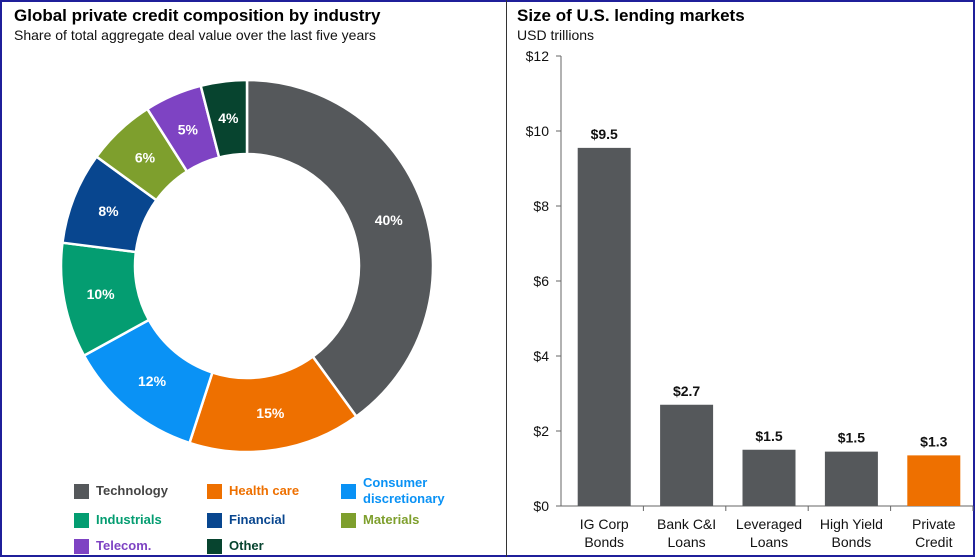 This screenshot has width=975, height=557. What do you see at coordinates (506, 278) in the screenshot?
I see `panel-divider` at bounding box center [506, 278].